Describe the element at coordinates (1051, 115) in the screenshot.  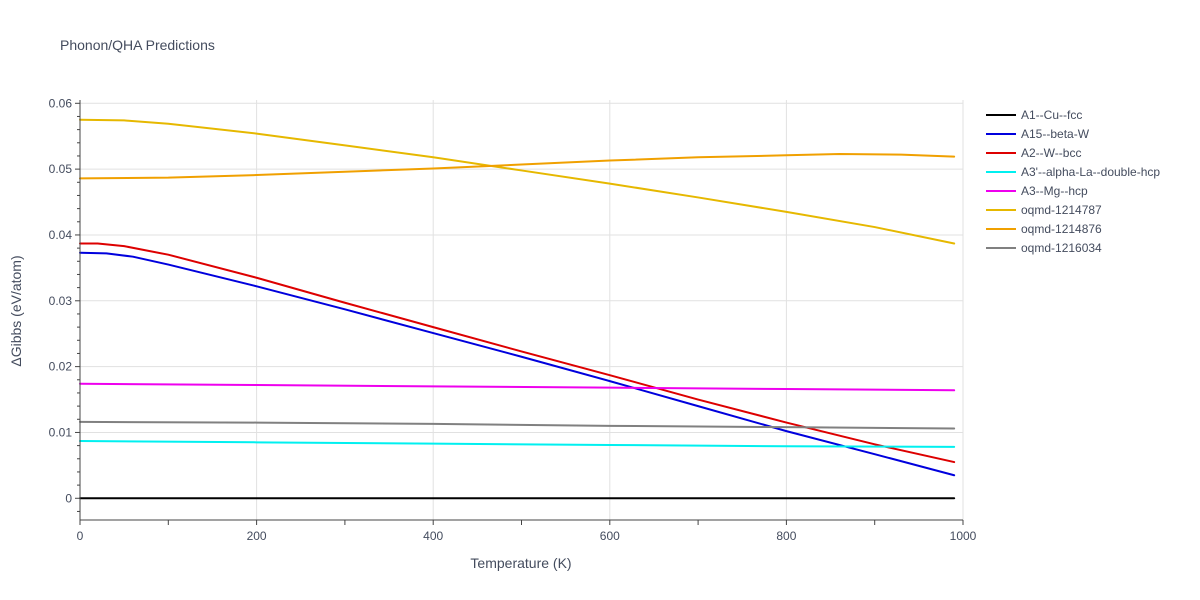
I see `legend-label: A1--Cu--fcc` at that location.